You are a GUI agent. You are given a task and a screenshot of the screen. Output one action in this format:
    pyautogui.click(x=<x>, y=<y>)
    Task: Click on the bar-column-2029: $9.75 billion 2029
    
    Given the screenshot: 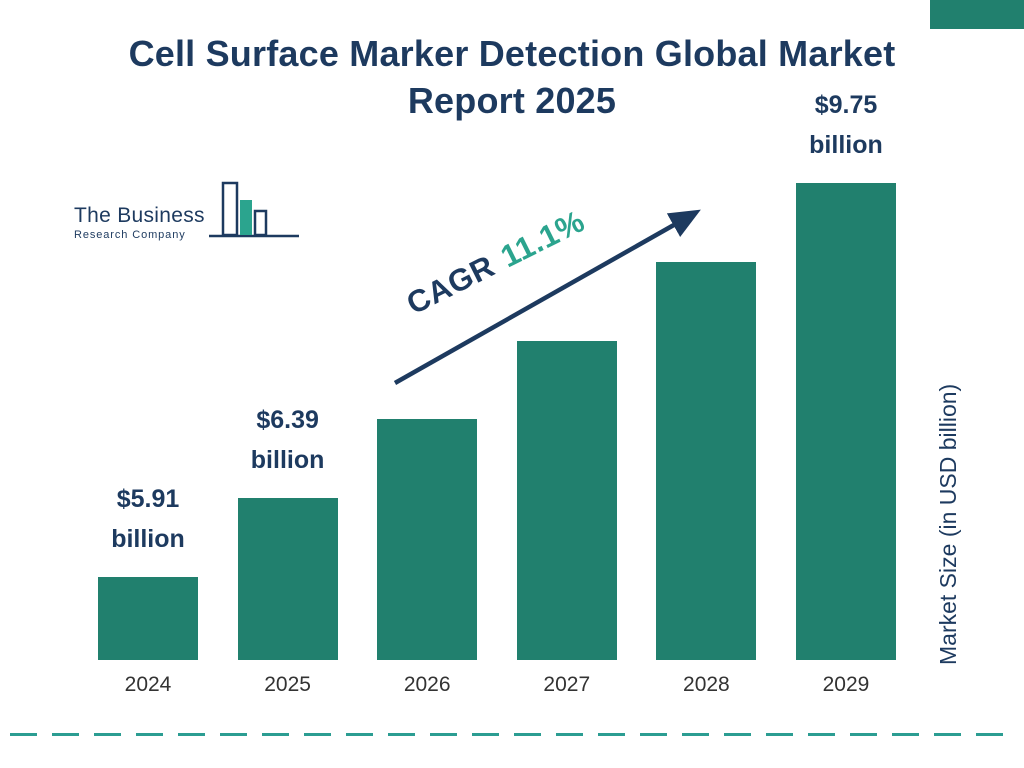 What is the action you would take?
    pyautogui.click(x=845, y=393)
    